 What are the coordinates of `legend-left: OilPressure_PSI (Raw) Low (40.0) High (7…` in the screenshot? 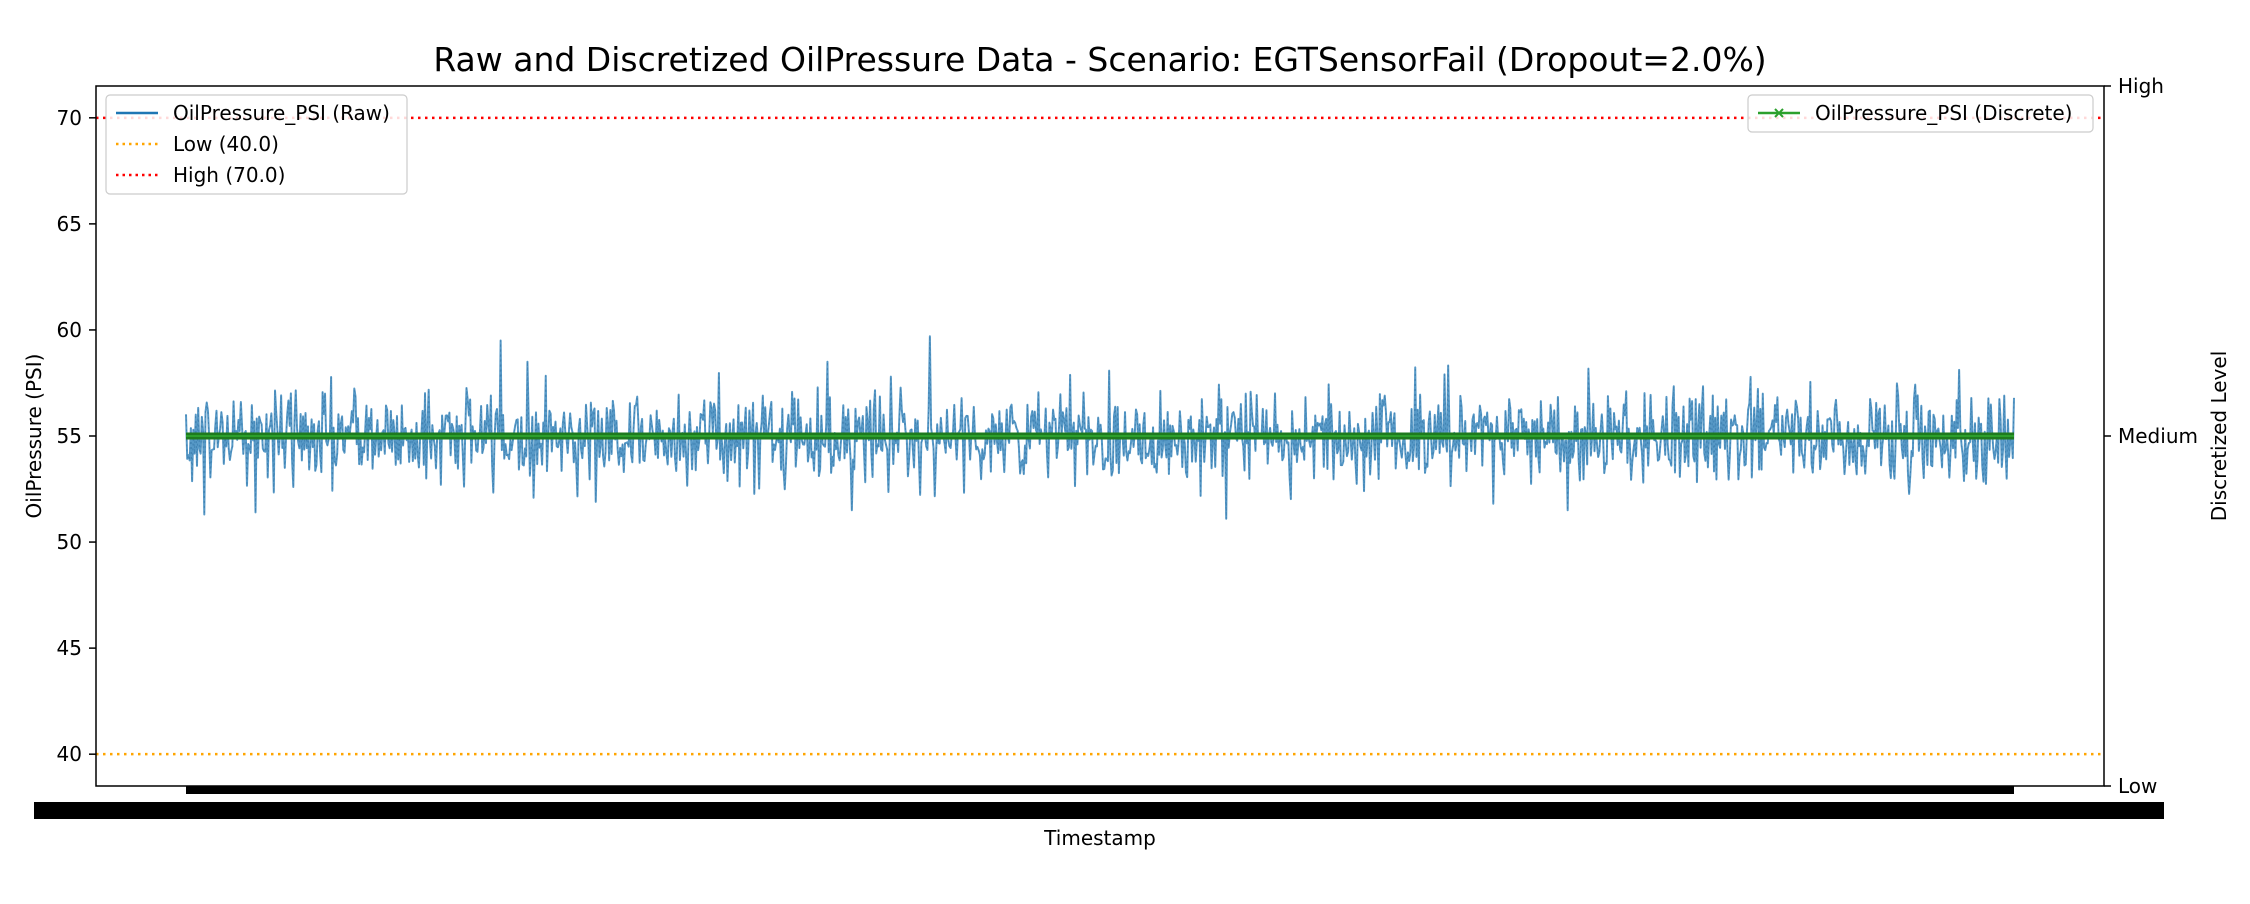 It's located at (256, 144).